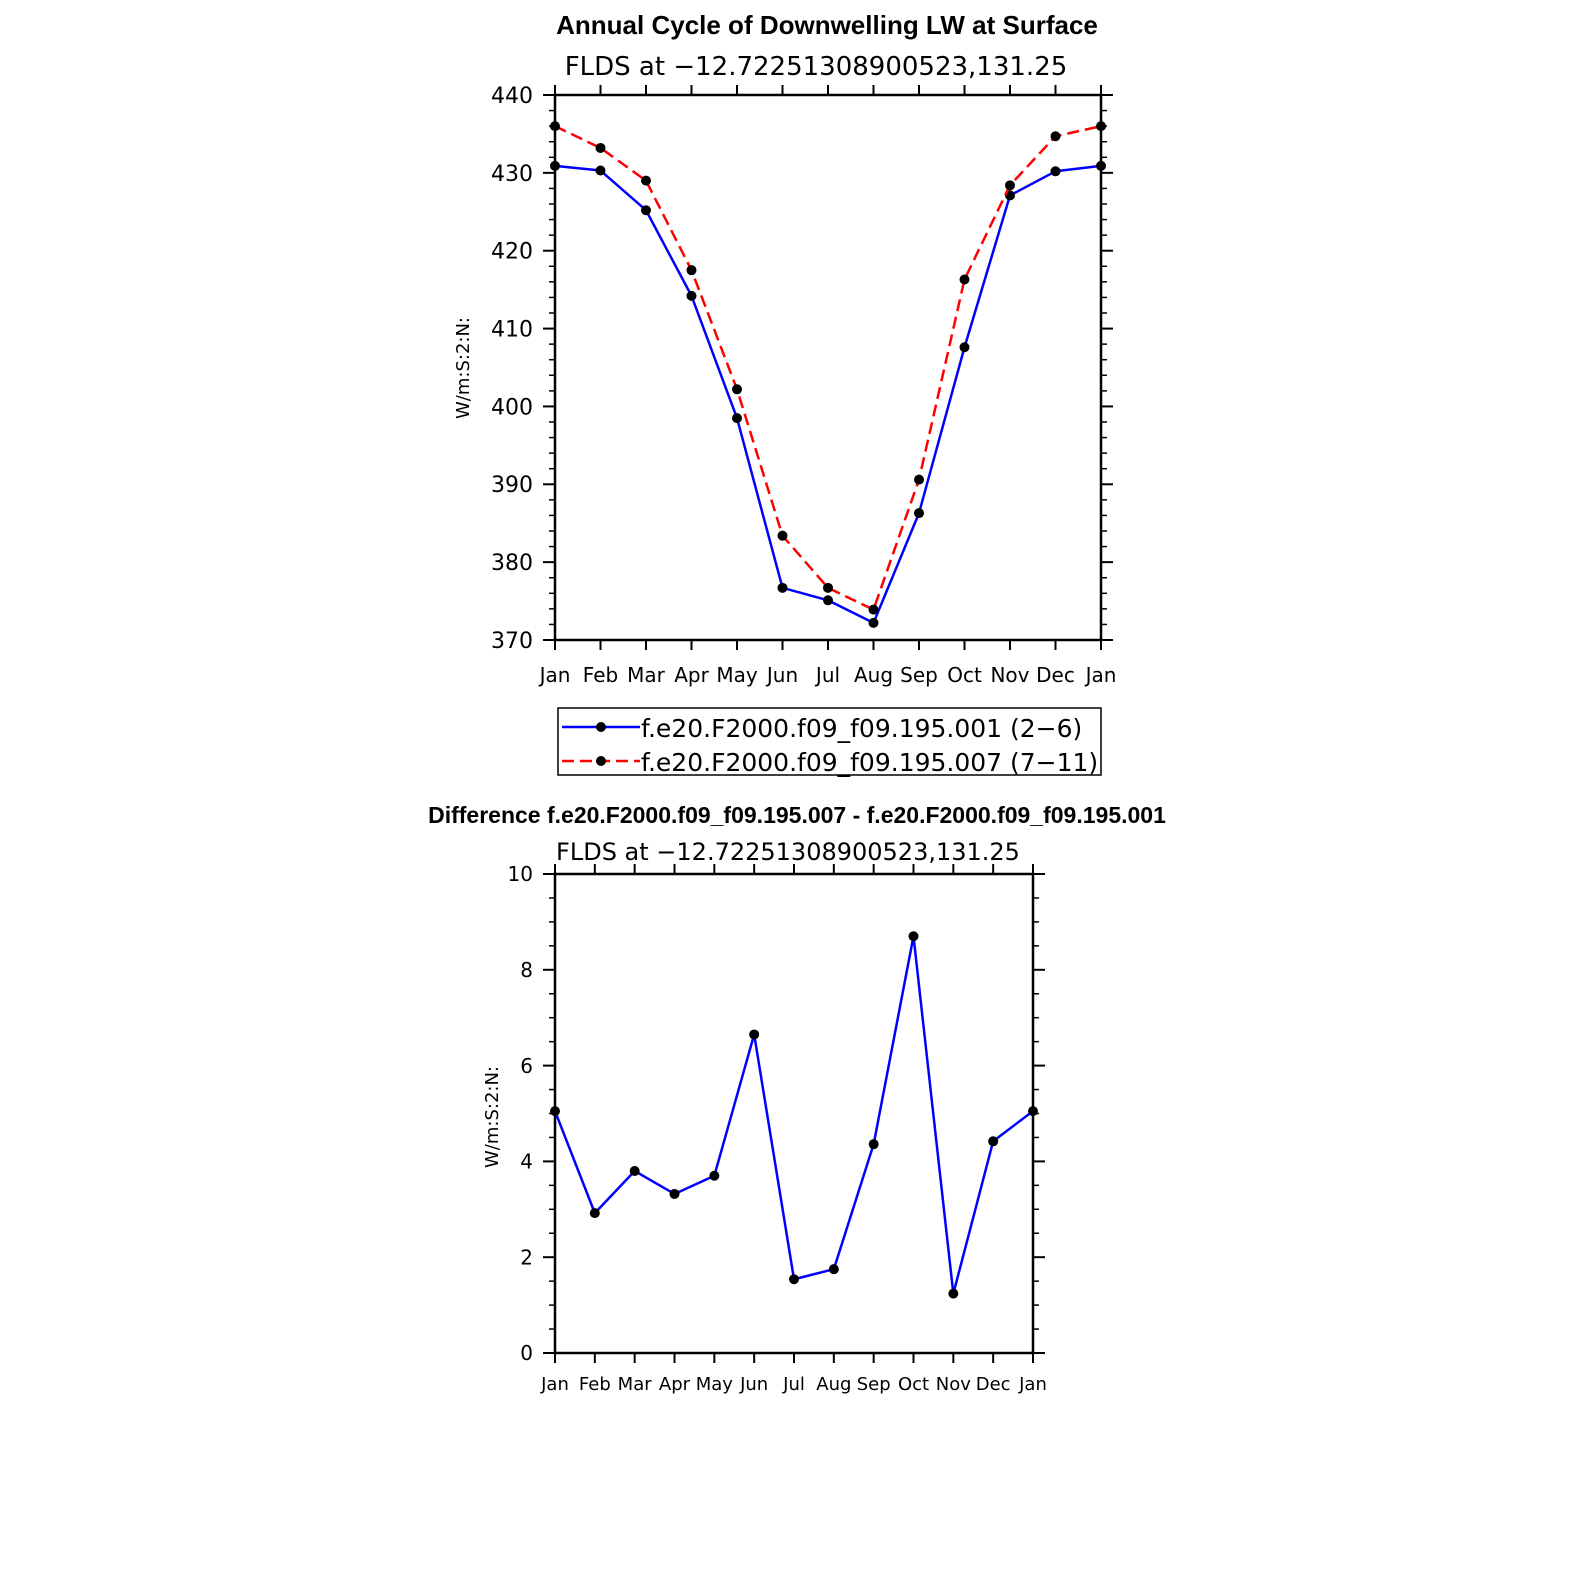 Image resolution: width=1574 pixels, height=1574 pixels. What do you see at coordinates (512, 563) in the screenshot?
I see `y-tick-label: 380` at bounding box center [512, 563].